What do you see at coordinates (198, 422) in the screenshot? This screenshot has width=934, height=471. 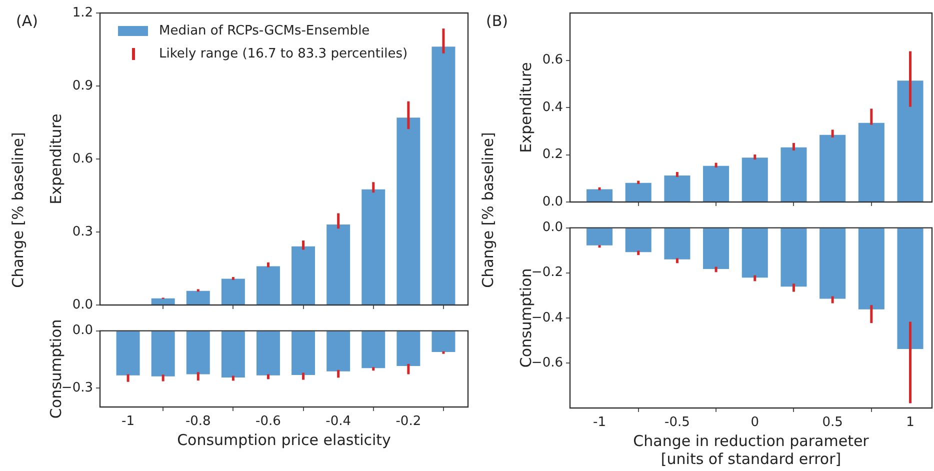 I see `x-tick-label: -0.8` at bounding box center [198, 422].